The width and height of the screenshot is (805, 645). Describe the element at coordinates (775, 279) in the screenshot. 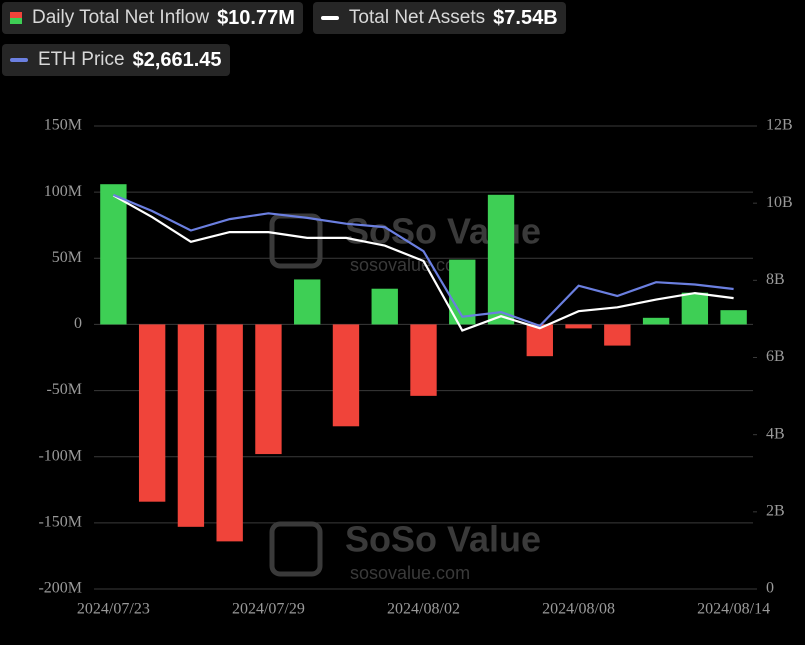

I see `y2-tick-label: 8B` at that location.